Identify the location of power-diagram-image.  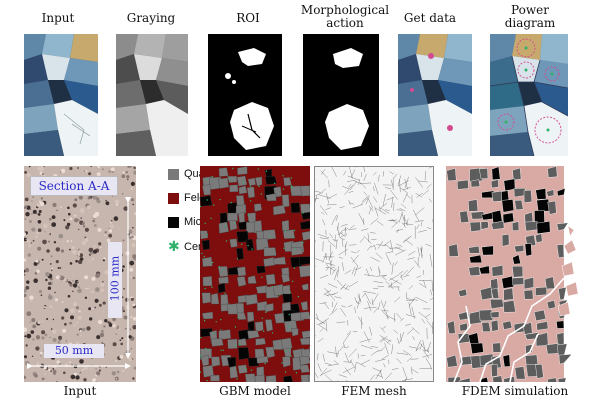
(529, 95).